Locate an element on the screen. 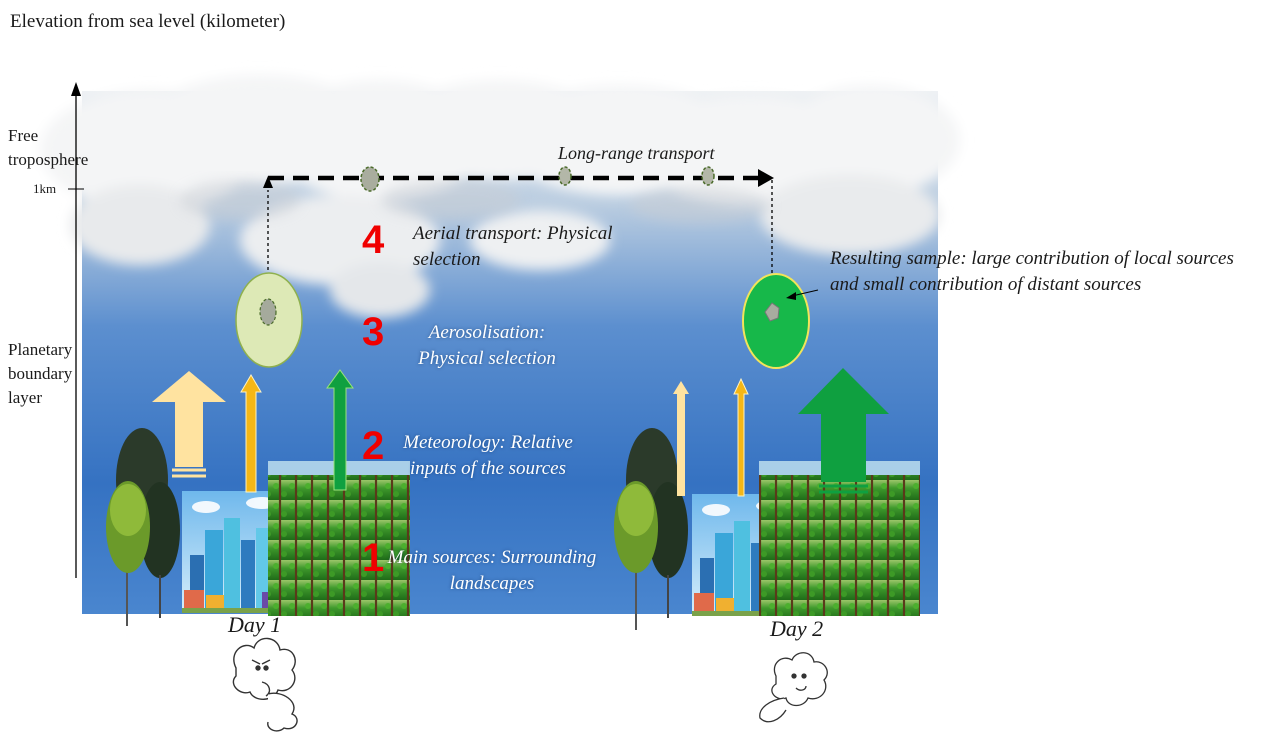 The image size is (1265, 733). day-2-label: Day 2 is located at coordinates (797, 628).